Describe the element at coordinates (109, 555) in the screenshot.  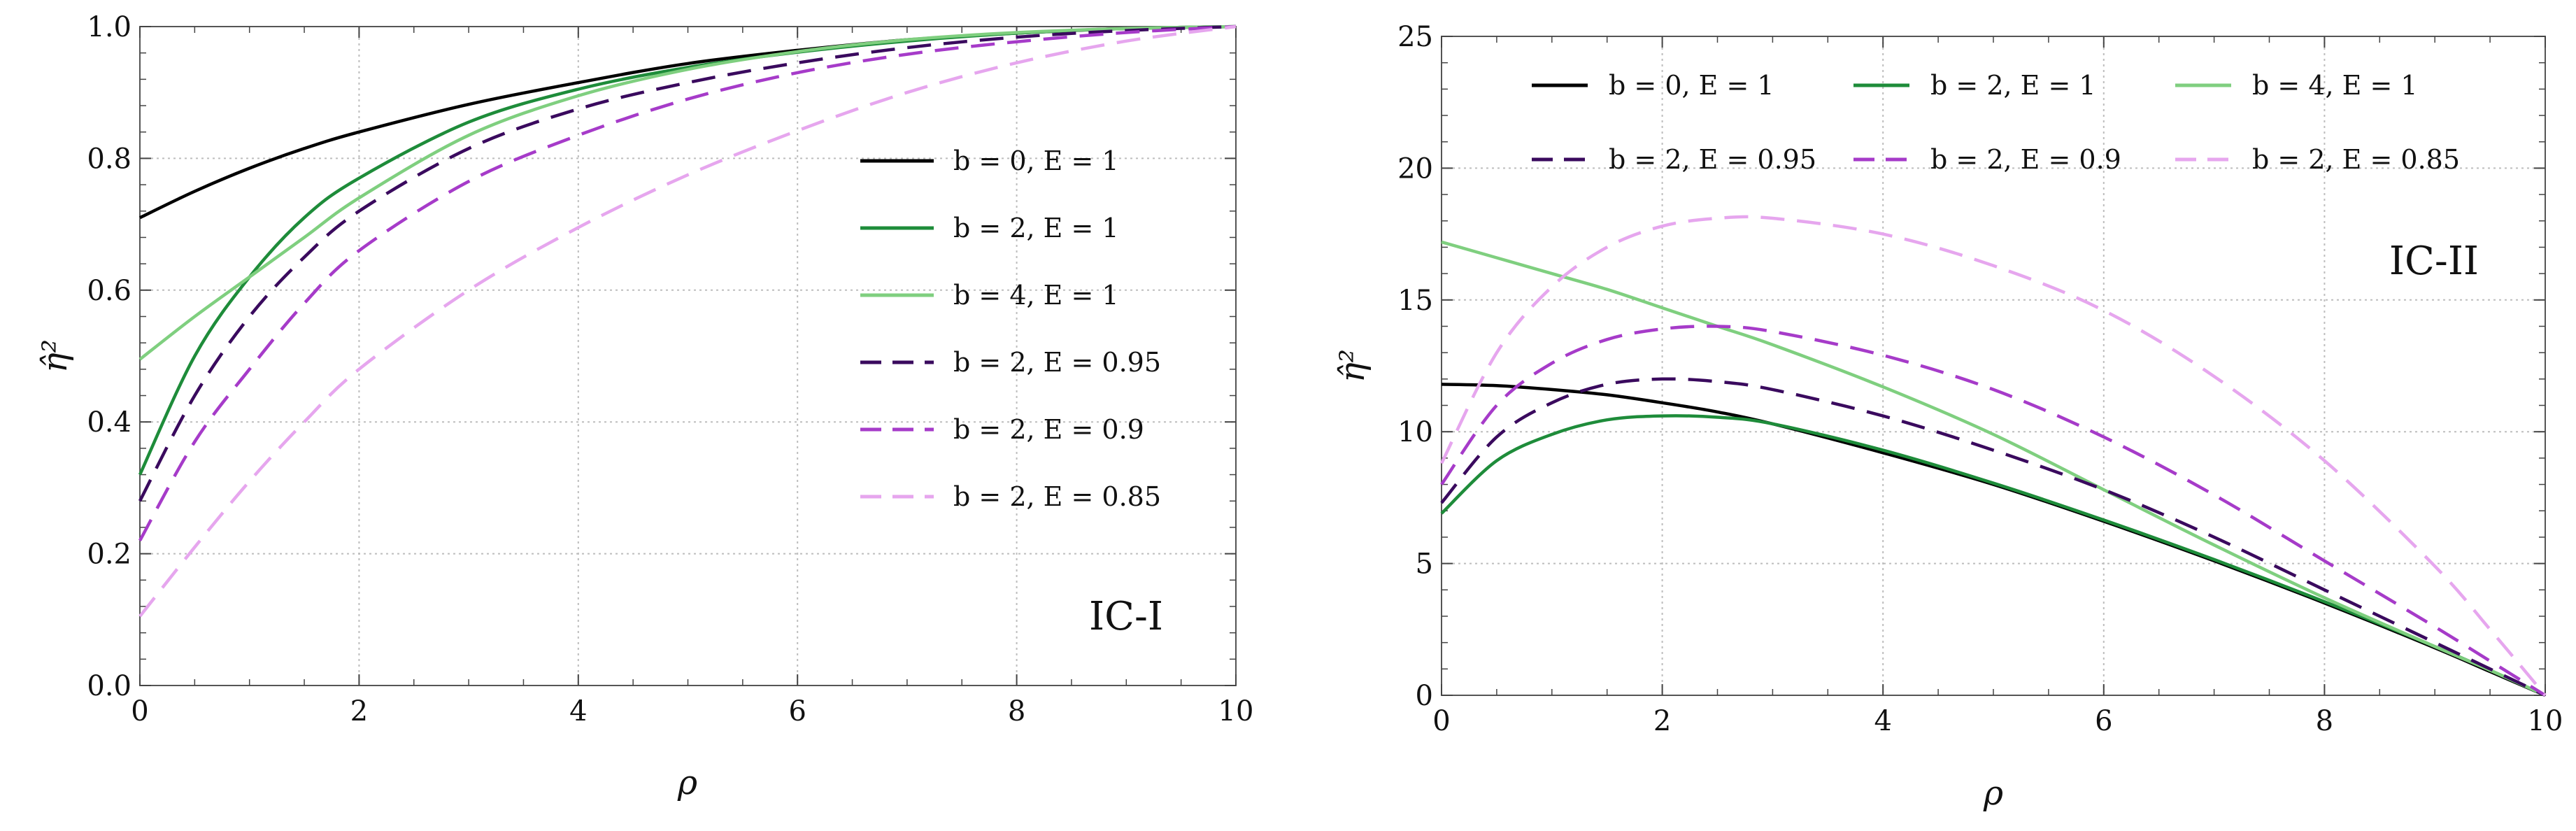
I see `y-tick-label: 0.2` at that location.